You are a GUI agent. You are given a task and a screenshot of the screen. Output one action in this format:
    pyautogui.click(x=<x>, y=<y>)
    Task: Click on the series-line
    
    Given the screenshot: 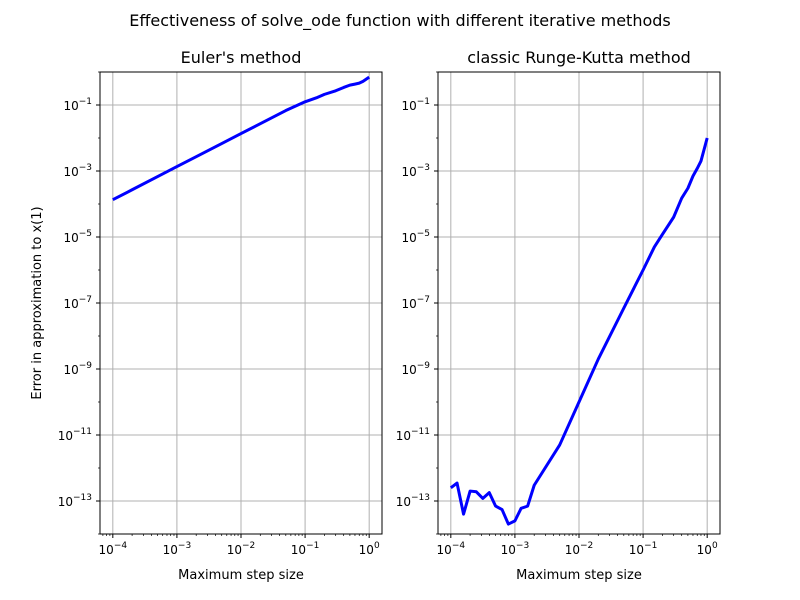 What is the action you would take?
    pyautogui.click(x=241, y=138)
    